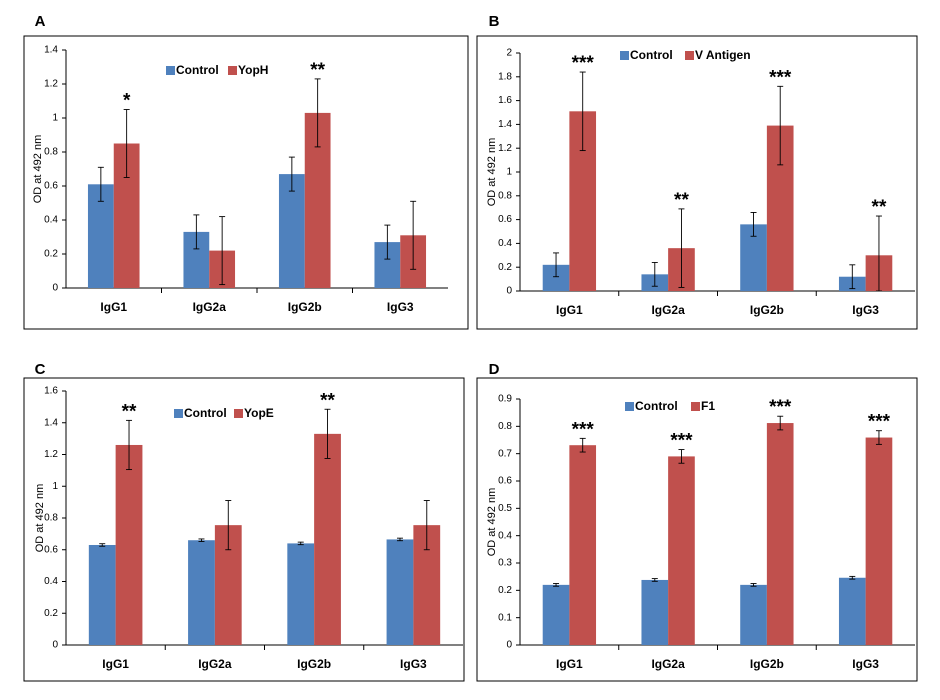  Describe the element at coordinates (505, 563) in the screenshot. I see `y-tick-label: 0.3` at that location.